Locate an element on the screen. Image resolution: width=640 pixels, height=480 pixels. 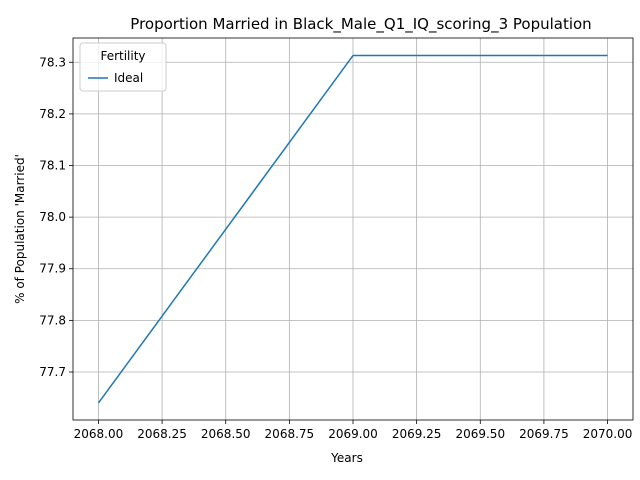
legend: Fertility Ideal is located at coordinates (123, 67).